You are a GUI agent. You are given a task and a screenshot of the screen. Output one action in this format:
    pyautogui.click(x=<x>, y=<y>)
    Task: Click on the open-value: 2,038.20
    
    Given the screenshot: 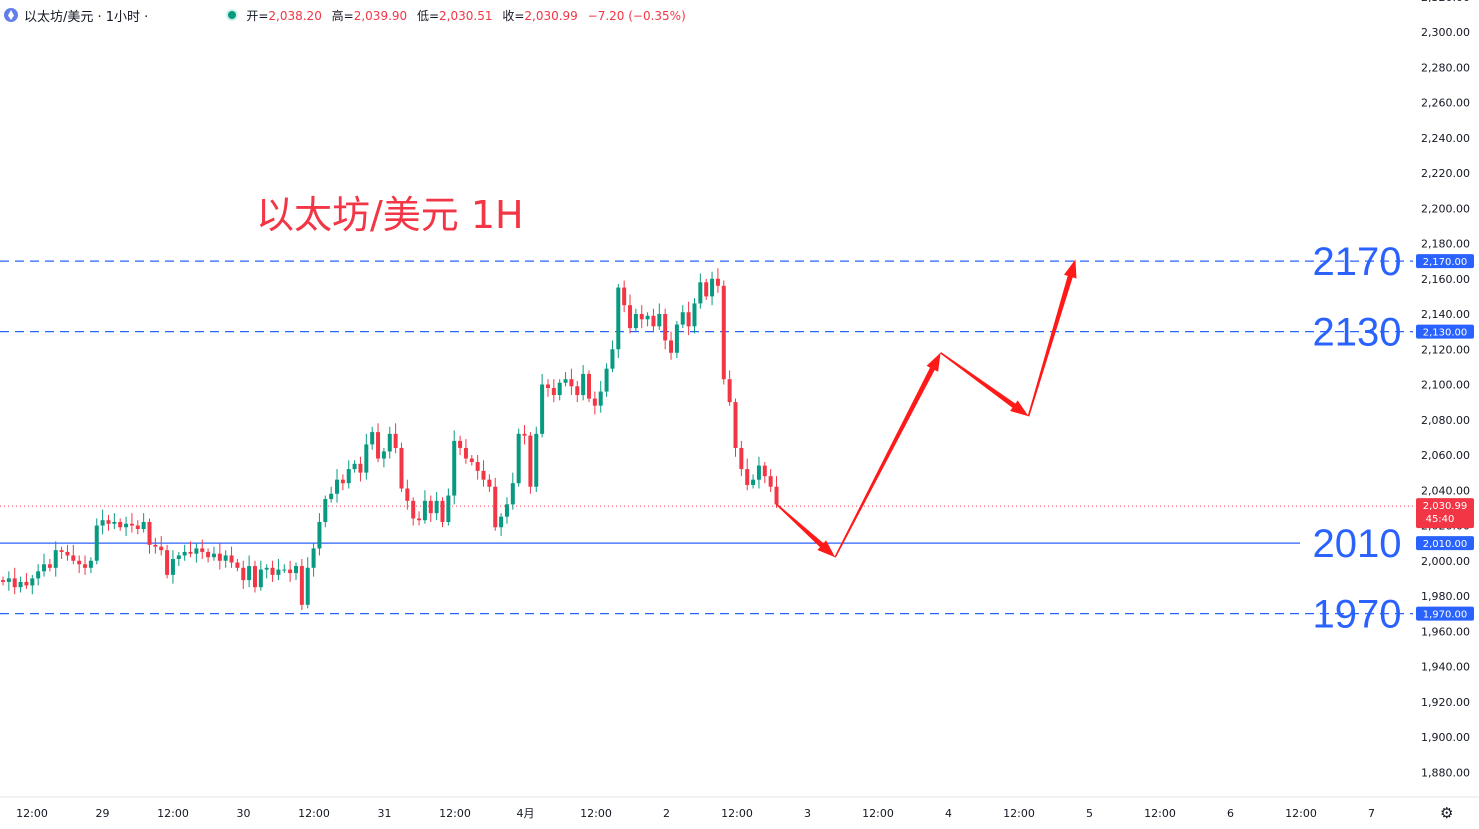 What is the action you would take?
    pyautogui.click(x=295, y=15)
    